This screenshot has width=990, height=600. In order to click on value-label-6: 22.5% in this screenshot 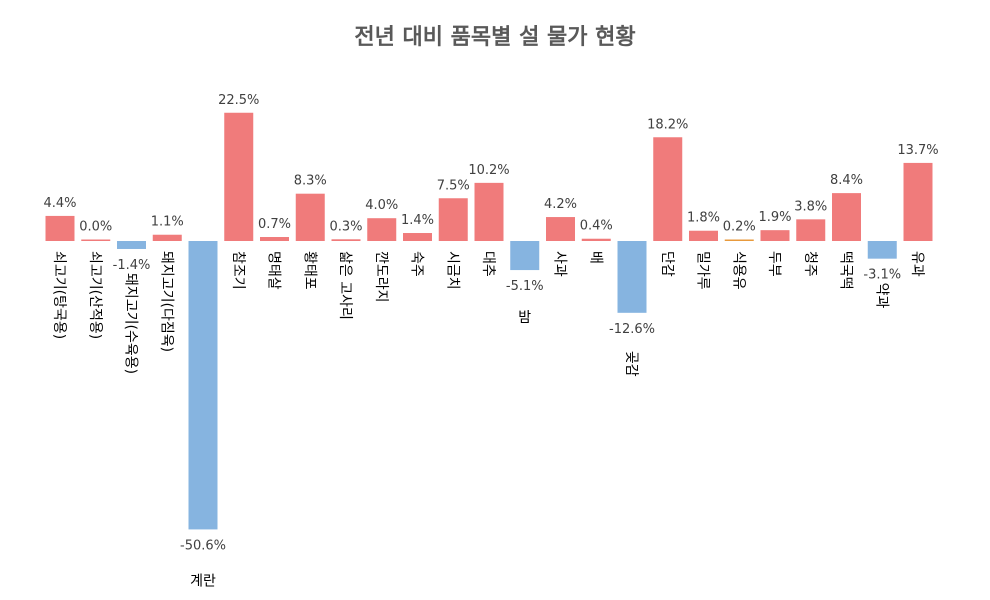, I will do `click(238, 100)`.